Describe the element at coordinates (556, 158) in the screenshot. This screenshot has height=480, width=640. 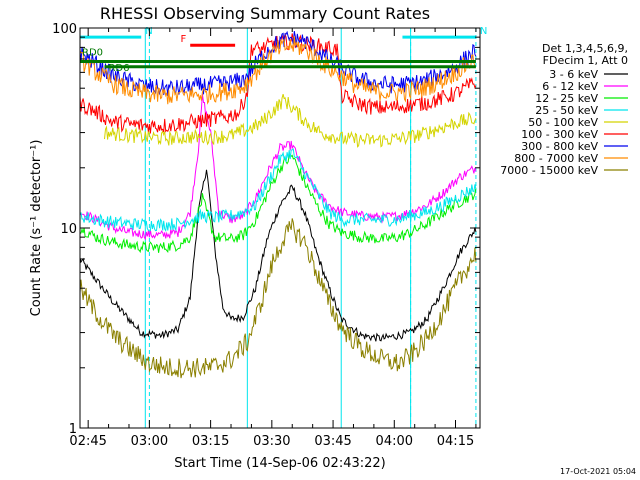
I see `legend-label-7: 800 - 7000 keV` at that location.